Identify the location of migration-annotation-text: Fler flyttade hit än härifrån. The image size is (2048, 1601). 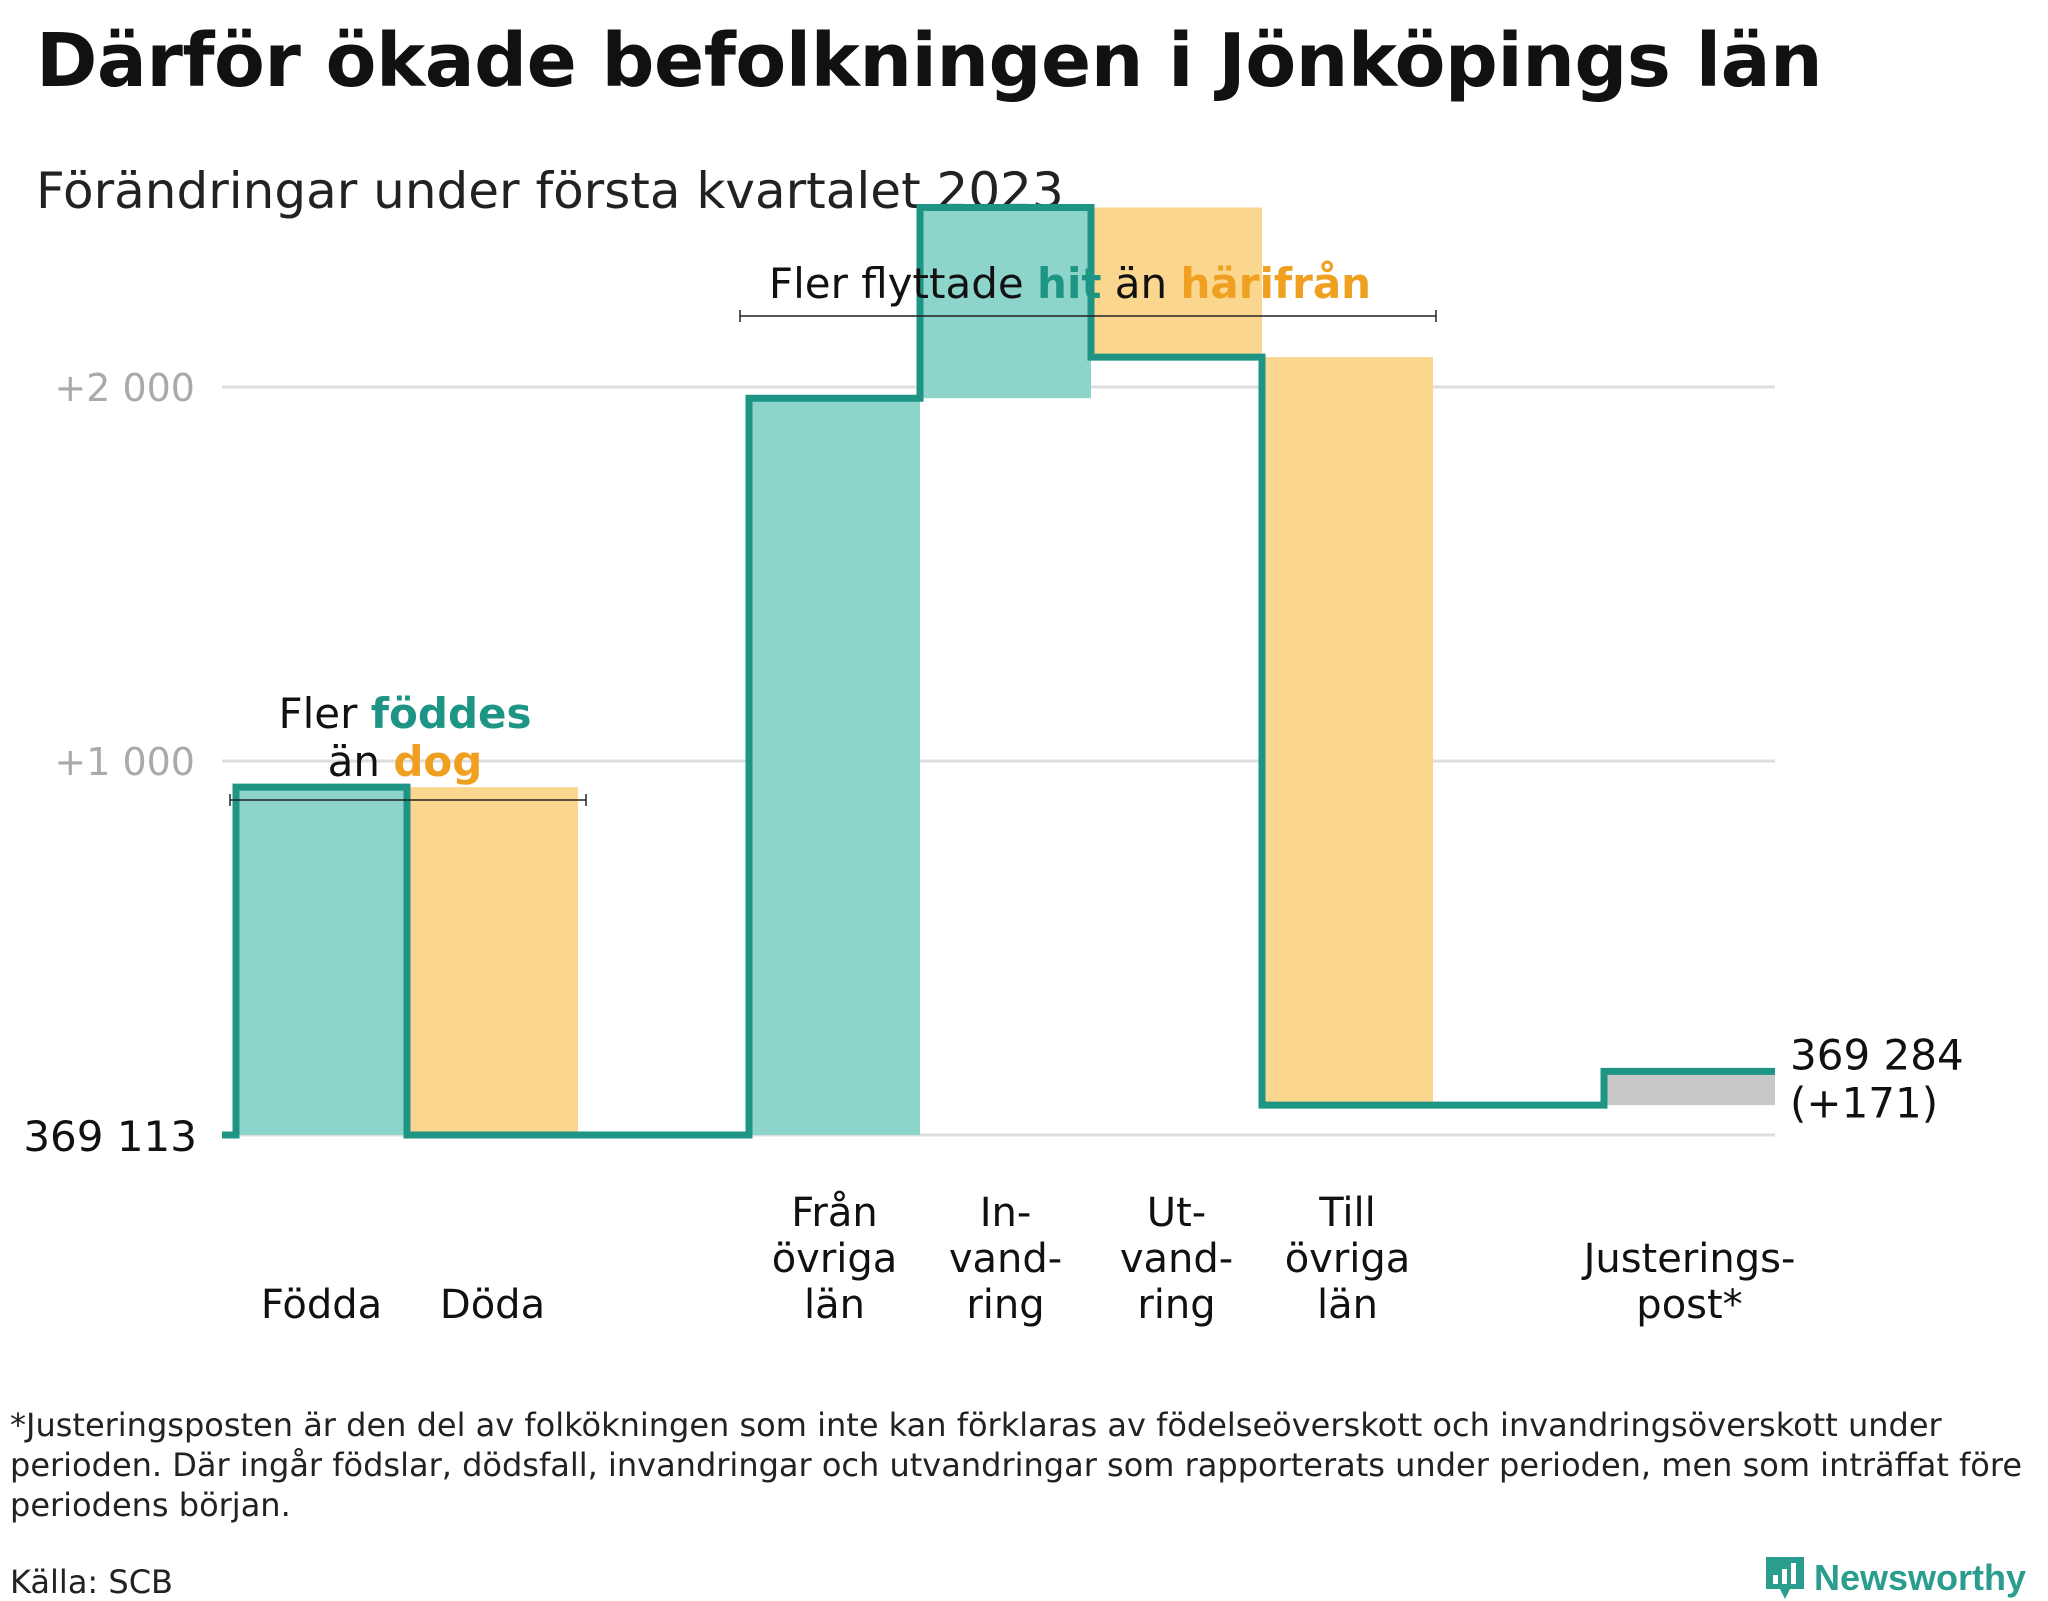
(1070, 283).